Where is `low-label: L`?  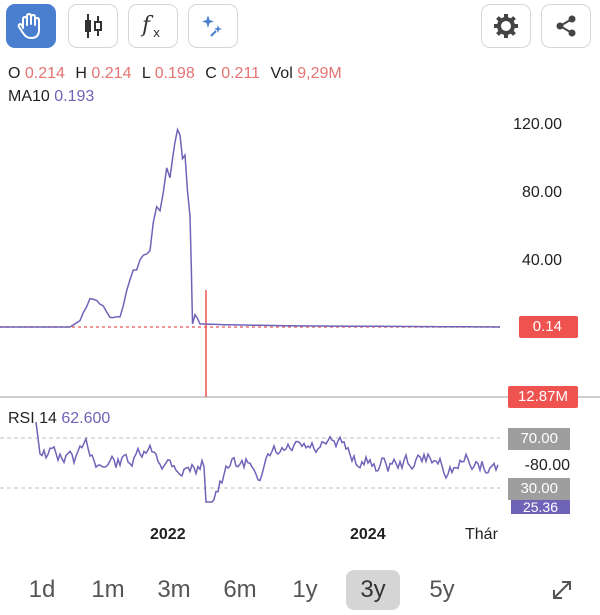
low-label: L is located at coordinates (146, 73).